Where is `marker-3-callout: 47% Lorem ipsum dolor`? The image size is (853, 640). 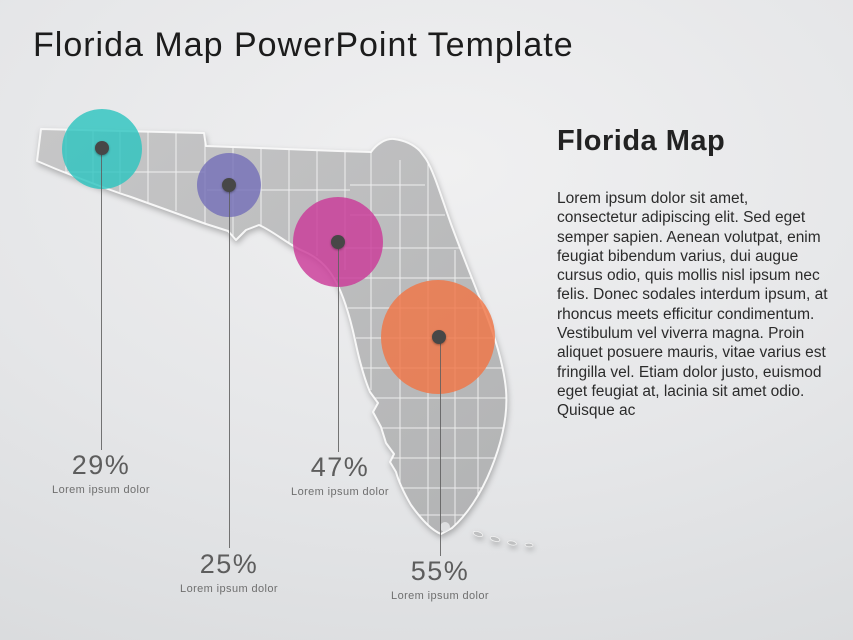 marker-3-callout: 47% Lorem ipsum dolor is located at coordinates (340, 475).